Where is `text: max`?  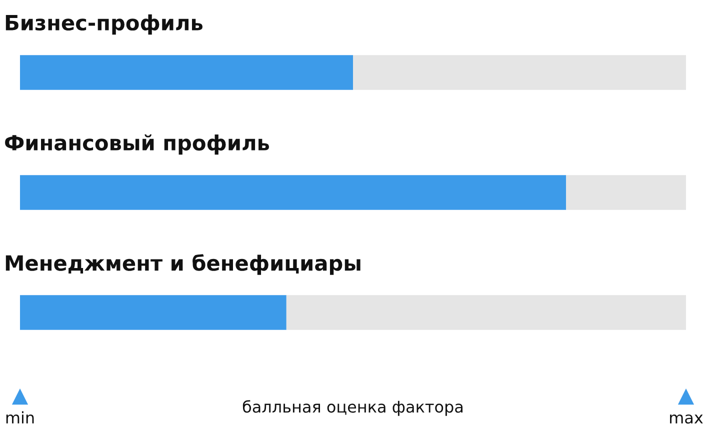
text: max is located at coordinates (686, 419).